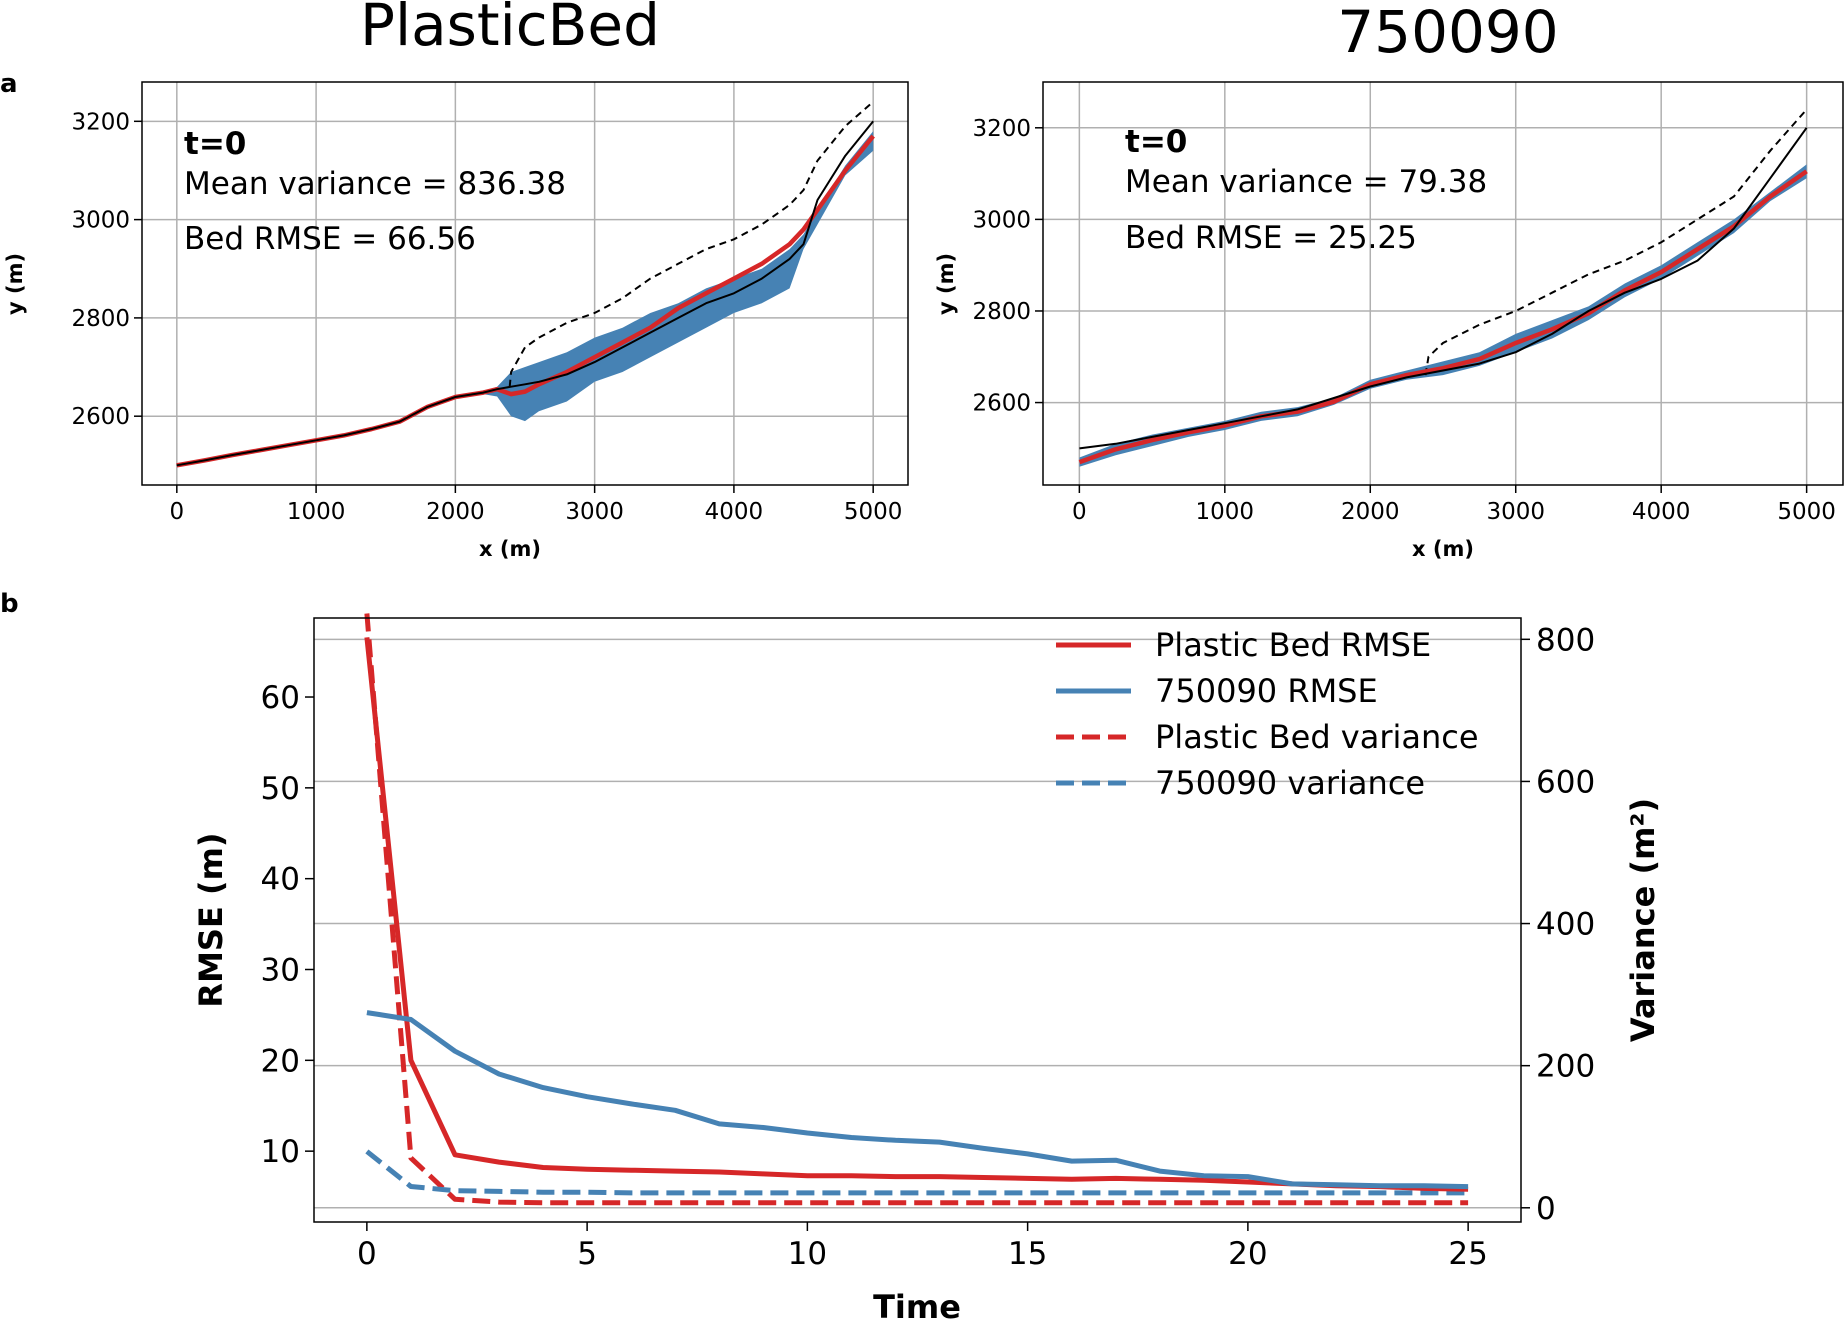 This screenshot has height=1320, width=1846. What do you see at coordinates (211, 919) in the screenshot?
I see `y-axis-label: RMSE (m)` at bounding box center [211, 919].